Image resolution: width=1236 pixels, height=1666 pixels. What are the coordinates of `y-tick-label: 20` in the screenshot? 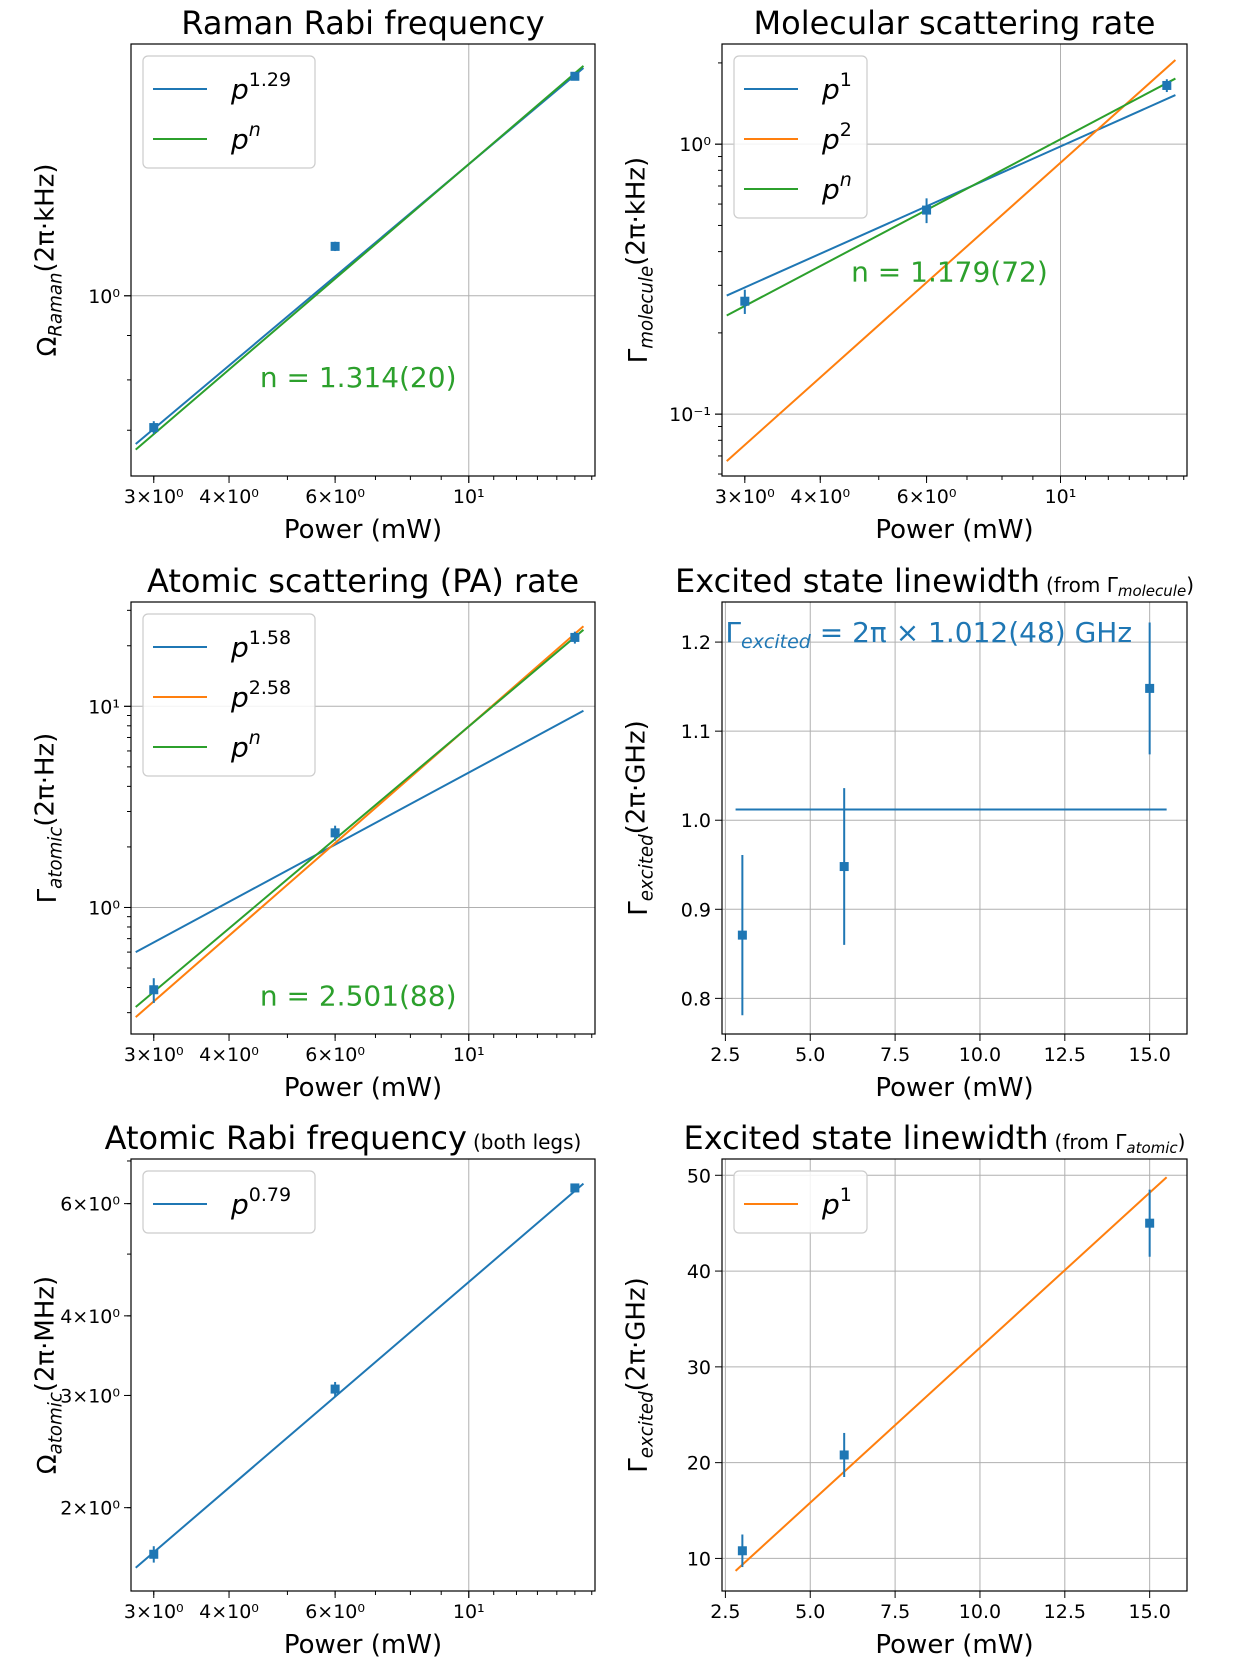 It's located at (699, 1464).